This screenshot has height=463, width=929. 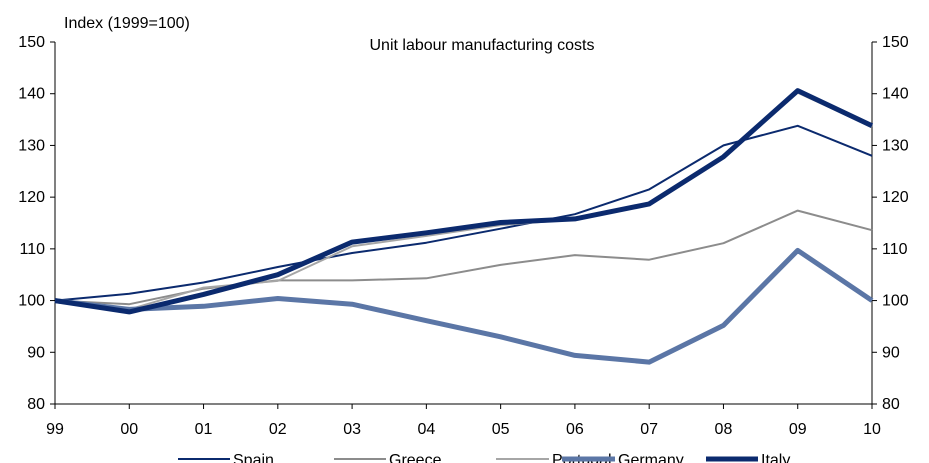 What do you see at coordinates (798, 429) in the screenshot?
I see `x-tick-label: 09` at bounding box center [798, 429].